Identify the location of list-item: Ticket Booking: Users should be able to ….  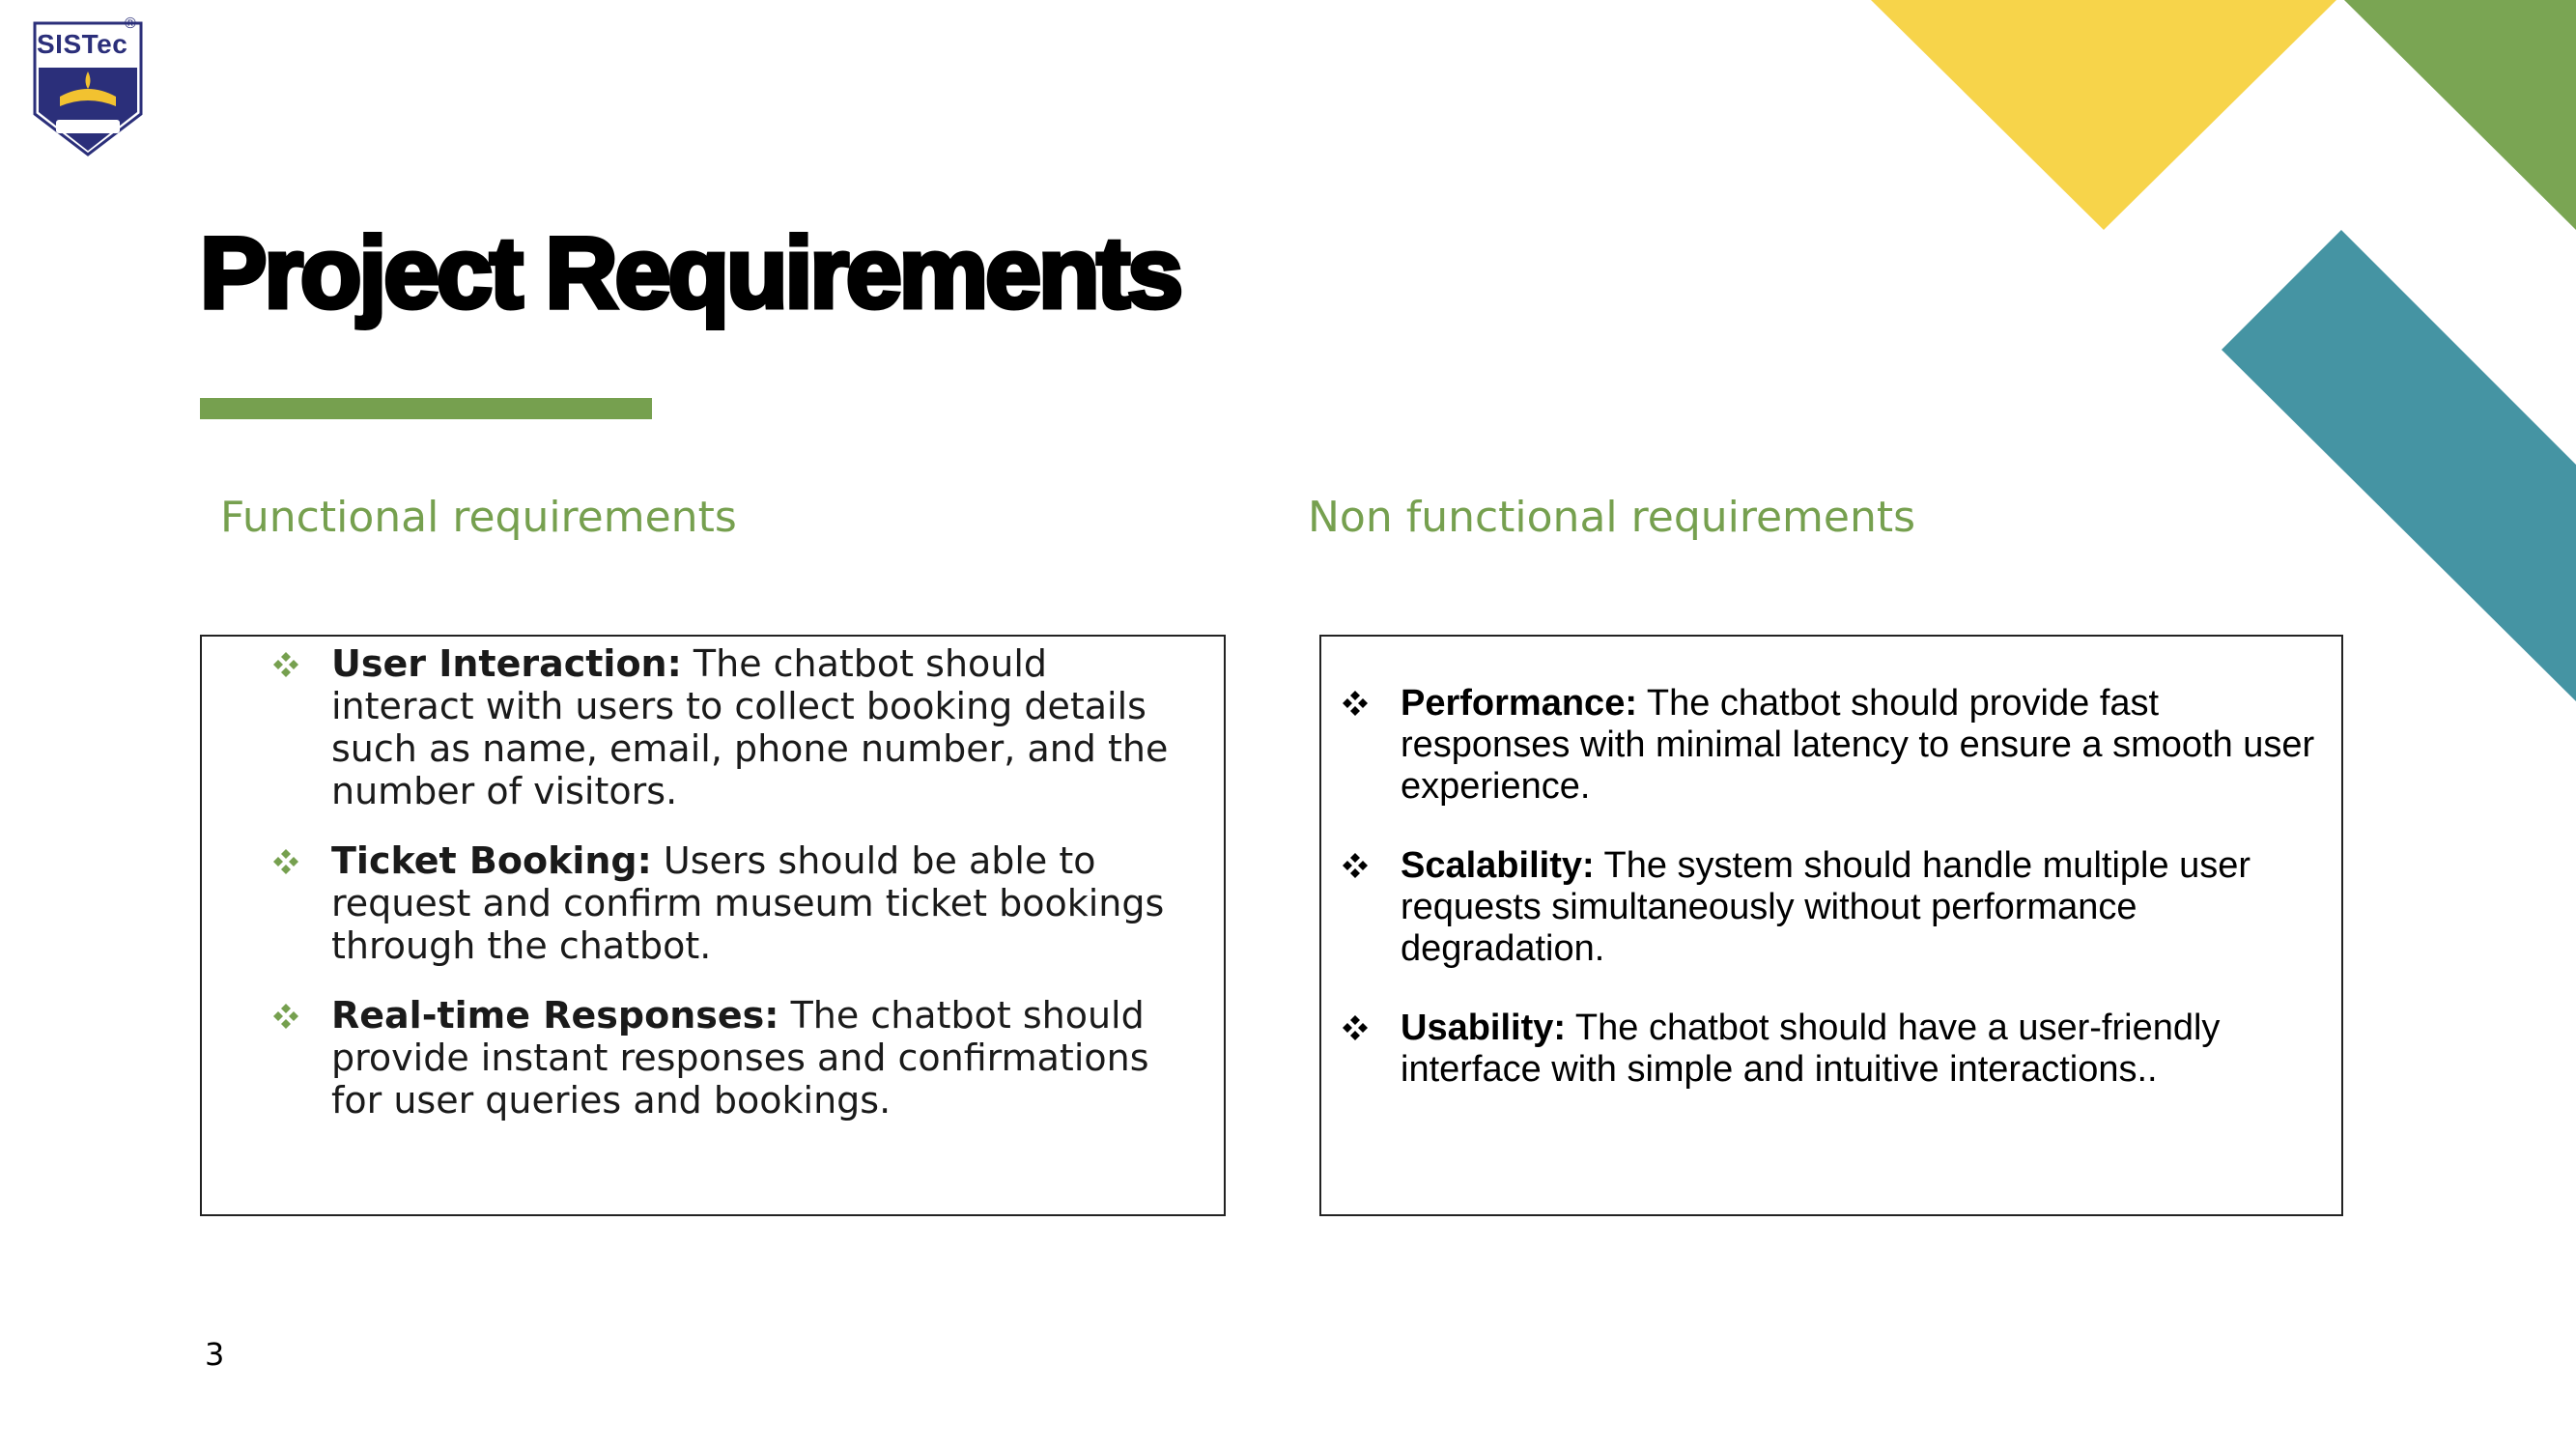
(730, 903).